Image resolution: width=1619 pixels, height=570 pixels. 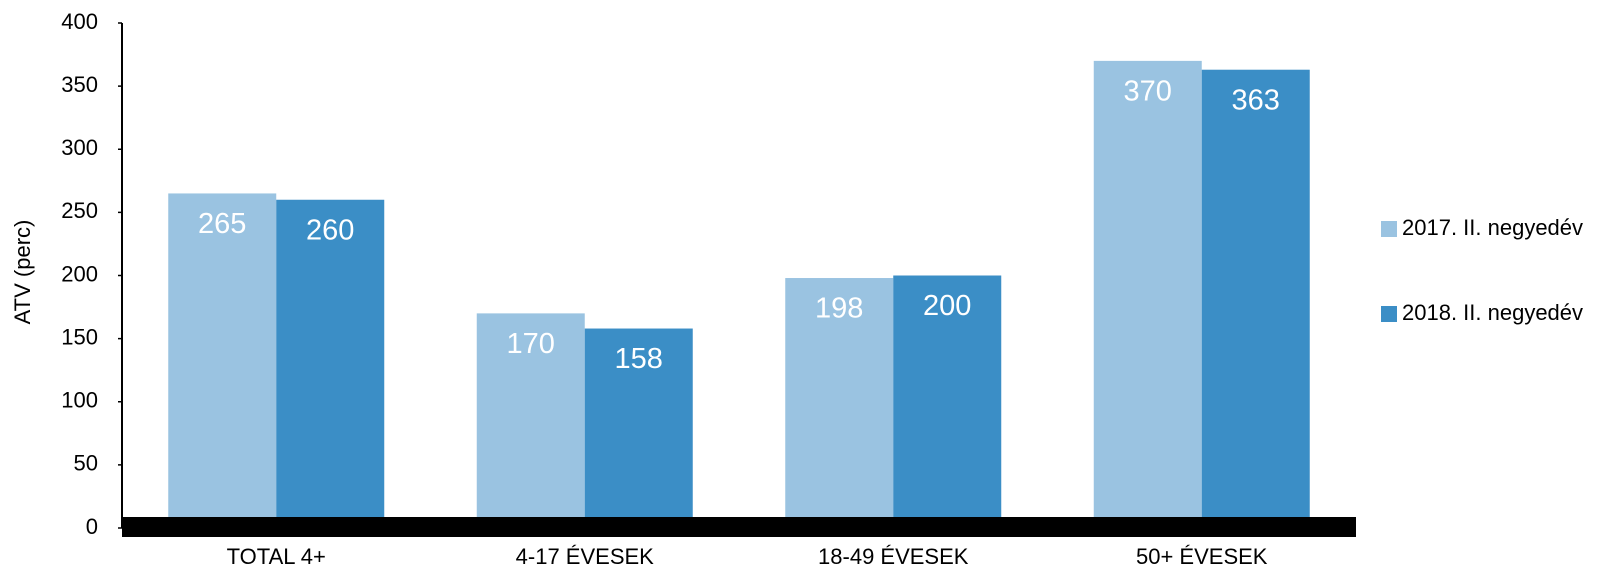 What do you see at coordinates (1202, 556) in the screenshot?
I see `x-tick-label: 50+ ÉVESEK` at bounding box center [1202, 556].